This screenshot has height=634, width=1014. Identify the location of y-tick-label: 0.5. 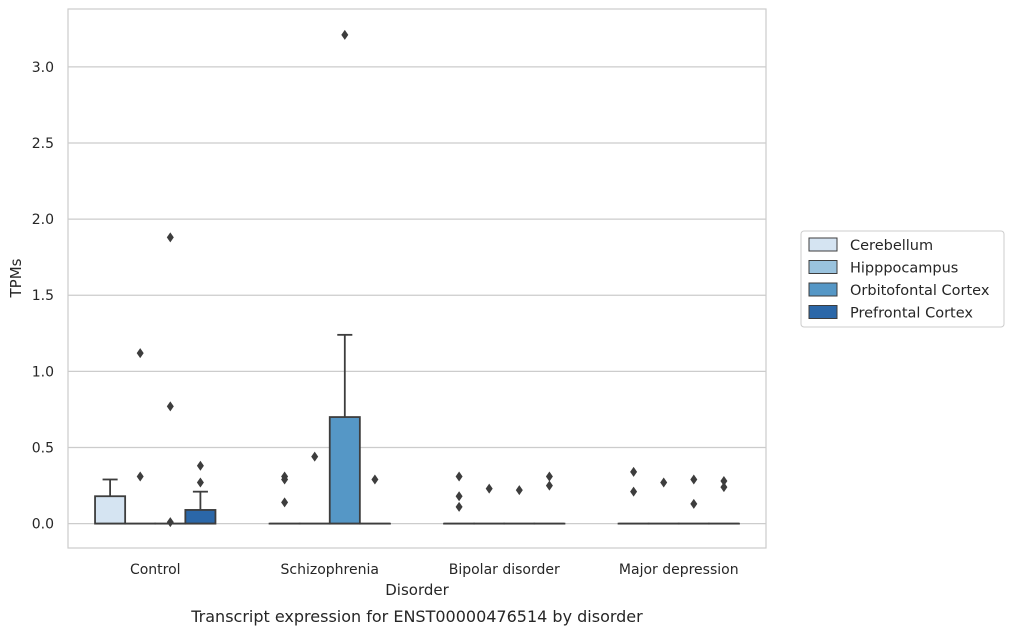
(43, 449).